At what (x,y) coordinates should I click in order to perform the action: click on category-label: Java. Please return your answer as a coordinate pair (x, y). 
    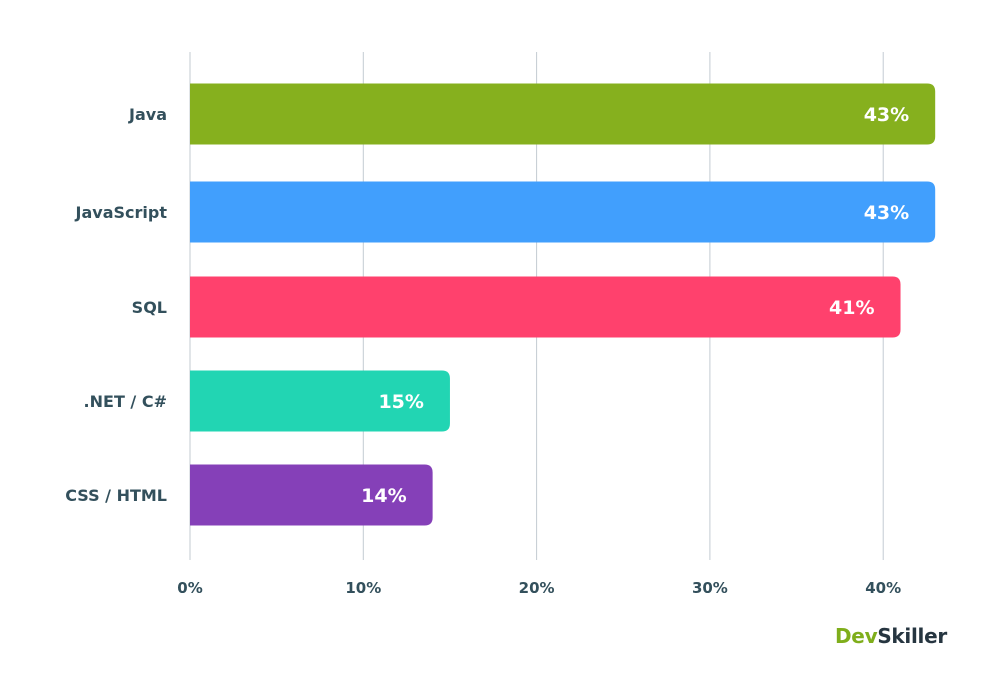
    Looking at the image, I should click on (147, 114).